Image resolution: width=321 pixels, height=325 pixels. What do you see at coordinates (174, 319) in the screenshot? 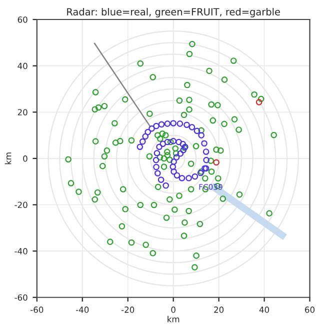
I see `x-axis-title: km` at bounding box center [174, 319].